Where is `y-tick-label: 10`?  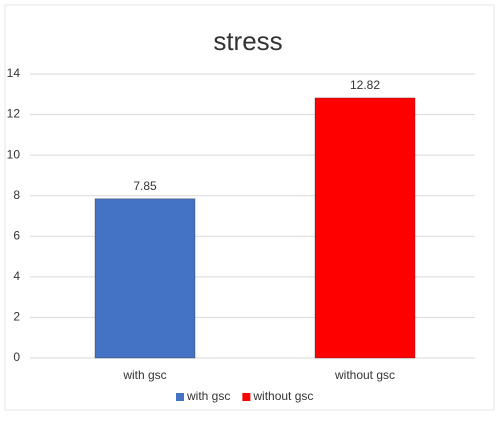 y-tick-label: 10 is located at coordinates (14, 154).